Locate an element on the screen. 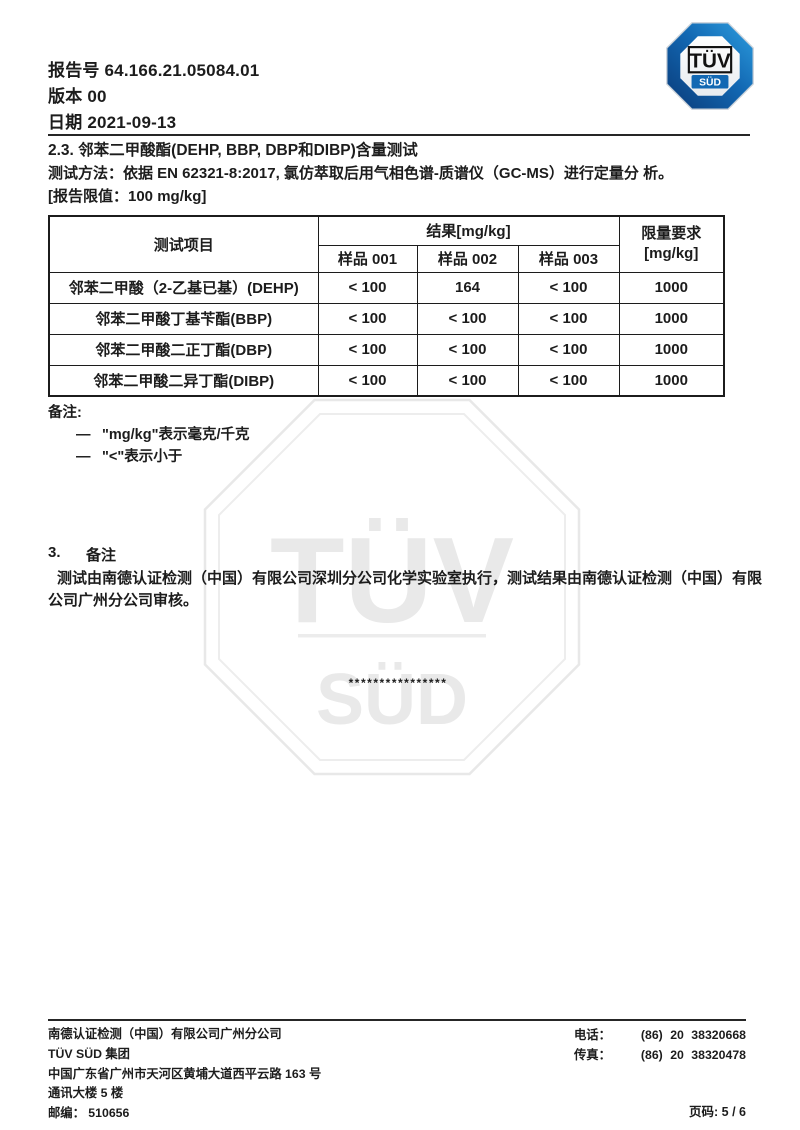 The width and height of the screenshot is (800, 1130). footer-address-line2: 通讯大楼 5 楼 is located at coordinates (86, 1093).